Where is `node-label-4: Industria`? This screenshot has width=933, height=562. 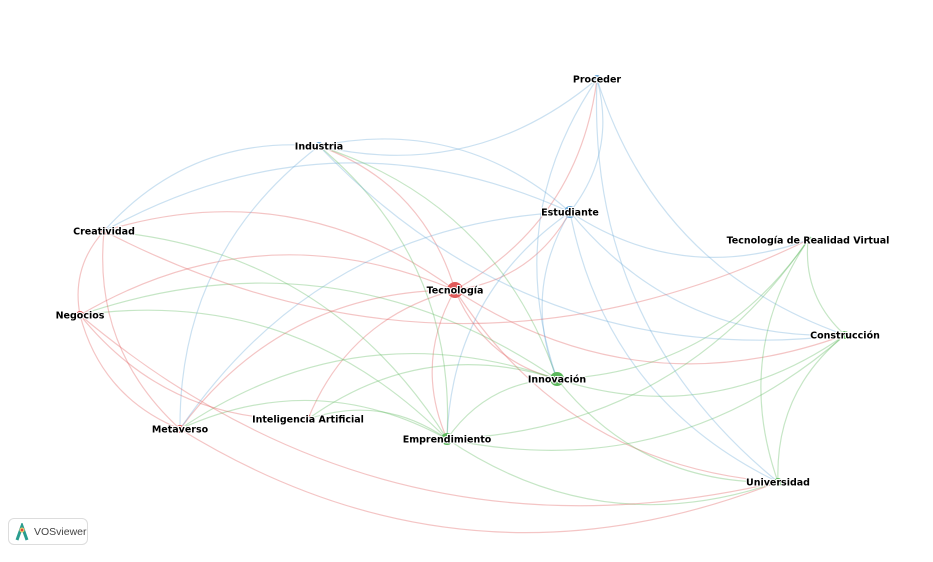
node-label-4: Industria is located at coordinates (319, 147).